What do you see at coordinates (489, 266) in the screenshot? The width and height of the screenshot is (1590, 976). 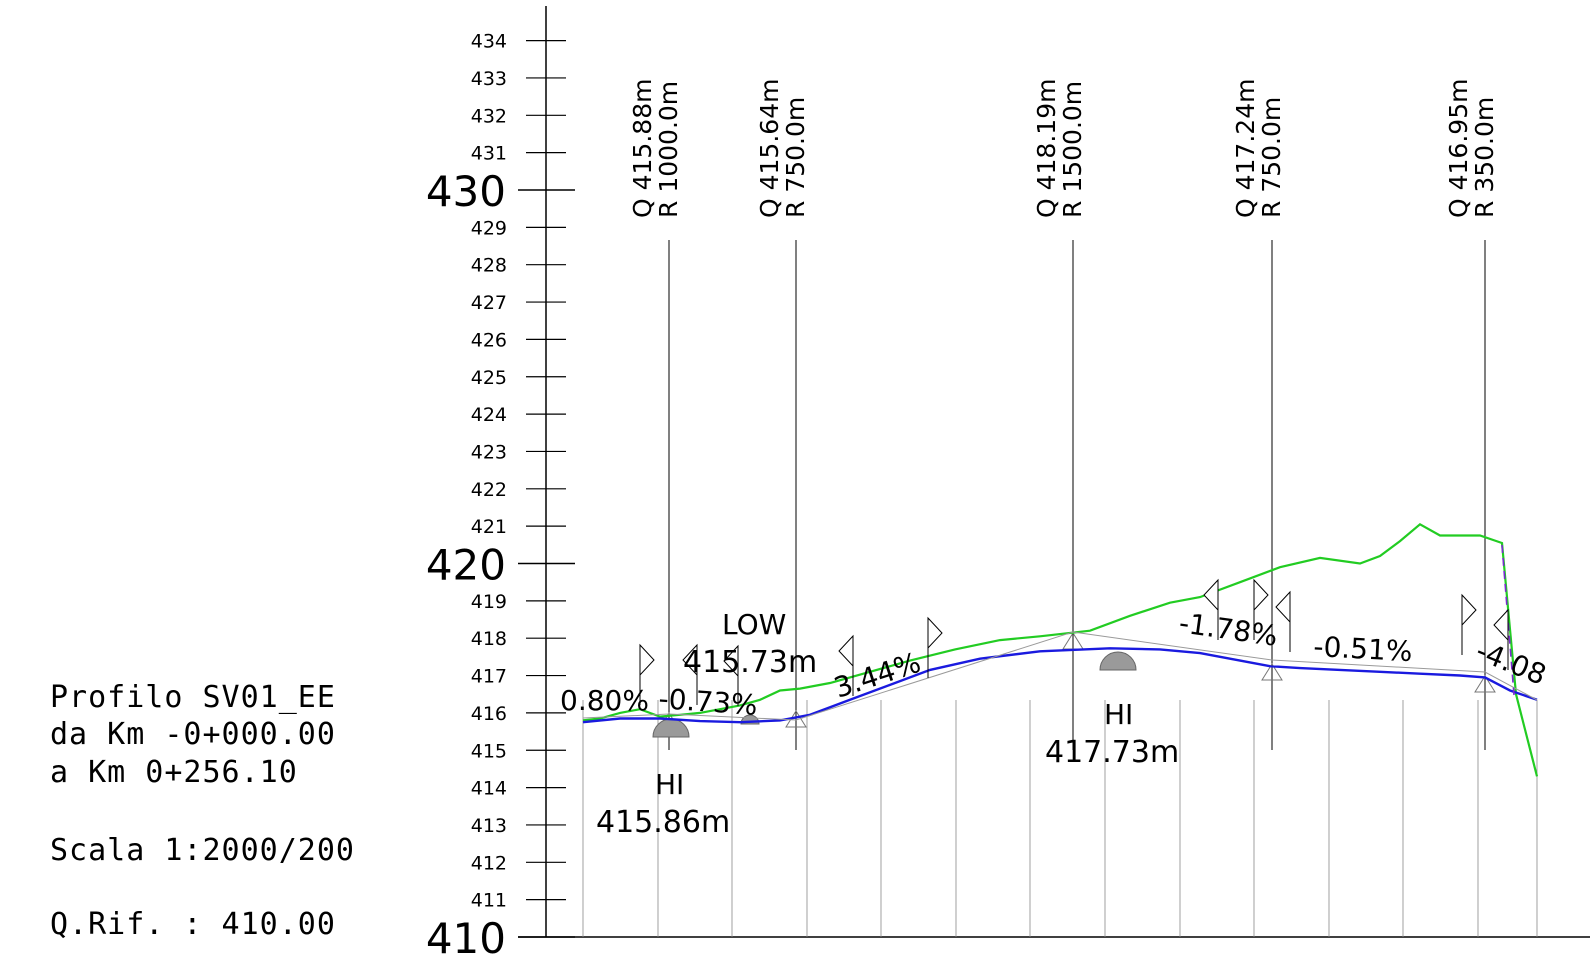 I see `tick-label: 428` at bounding box center [489, 266].